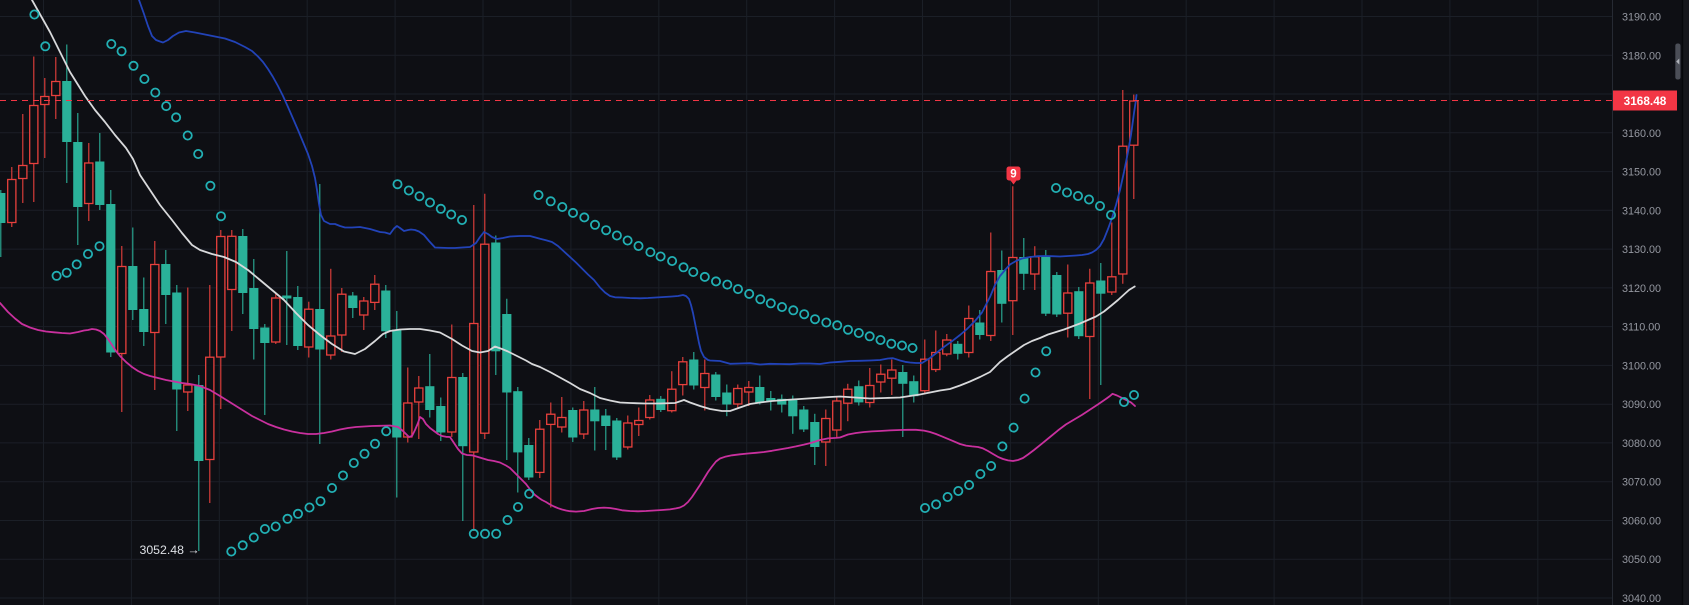 The image size is (1689, 605). Describe the element at coordinates (1641, 366) in the screenshot. I see `svg-text: 3100.00` at that location.